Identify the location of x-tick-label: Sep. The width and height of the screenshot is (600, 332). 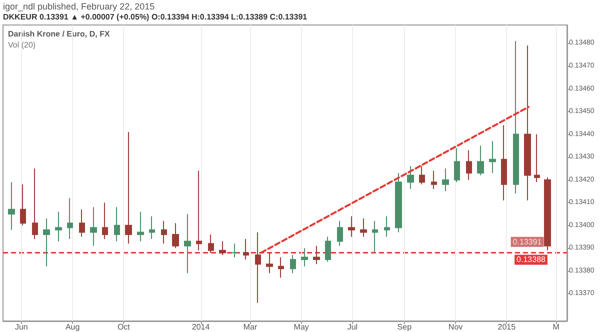
(404, 327).